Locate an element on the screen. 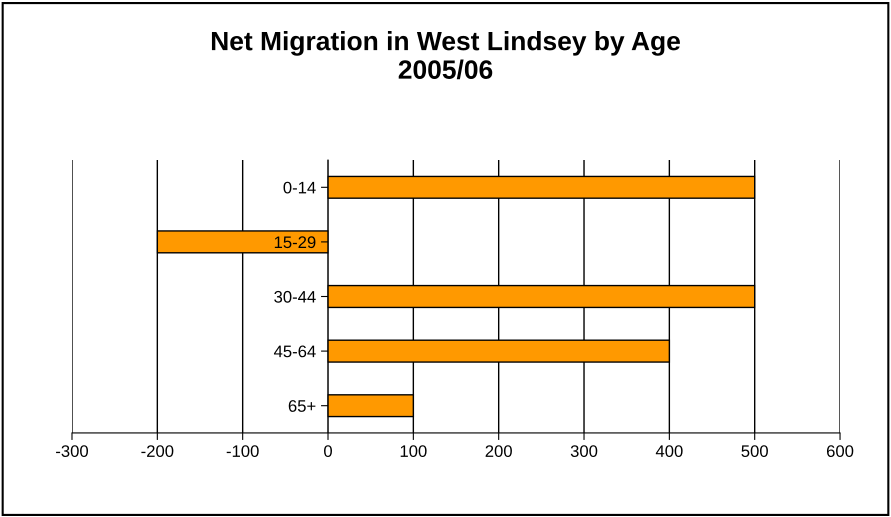 The width and height of the screenshot is (891, 517). x-tick-label: 500 is located at coordinates (754, 451).